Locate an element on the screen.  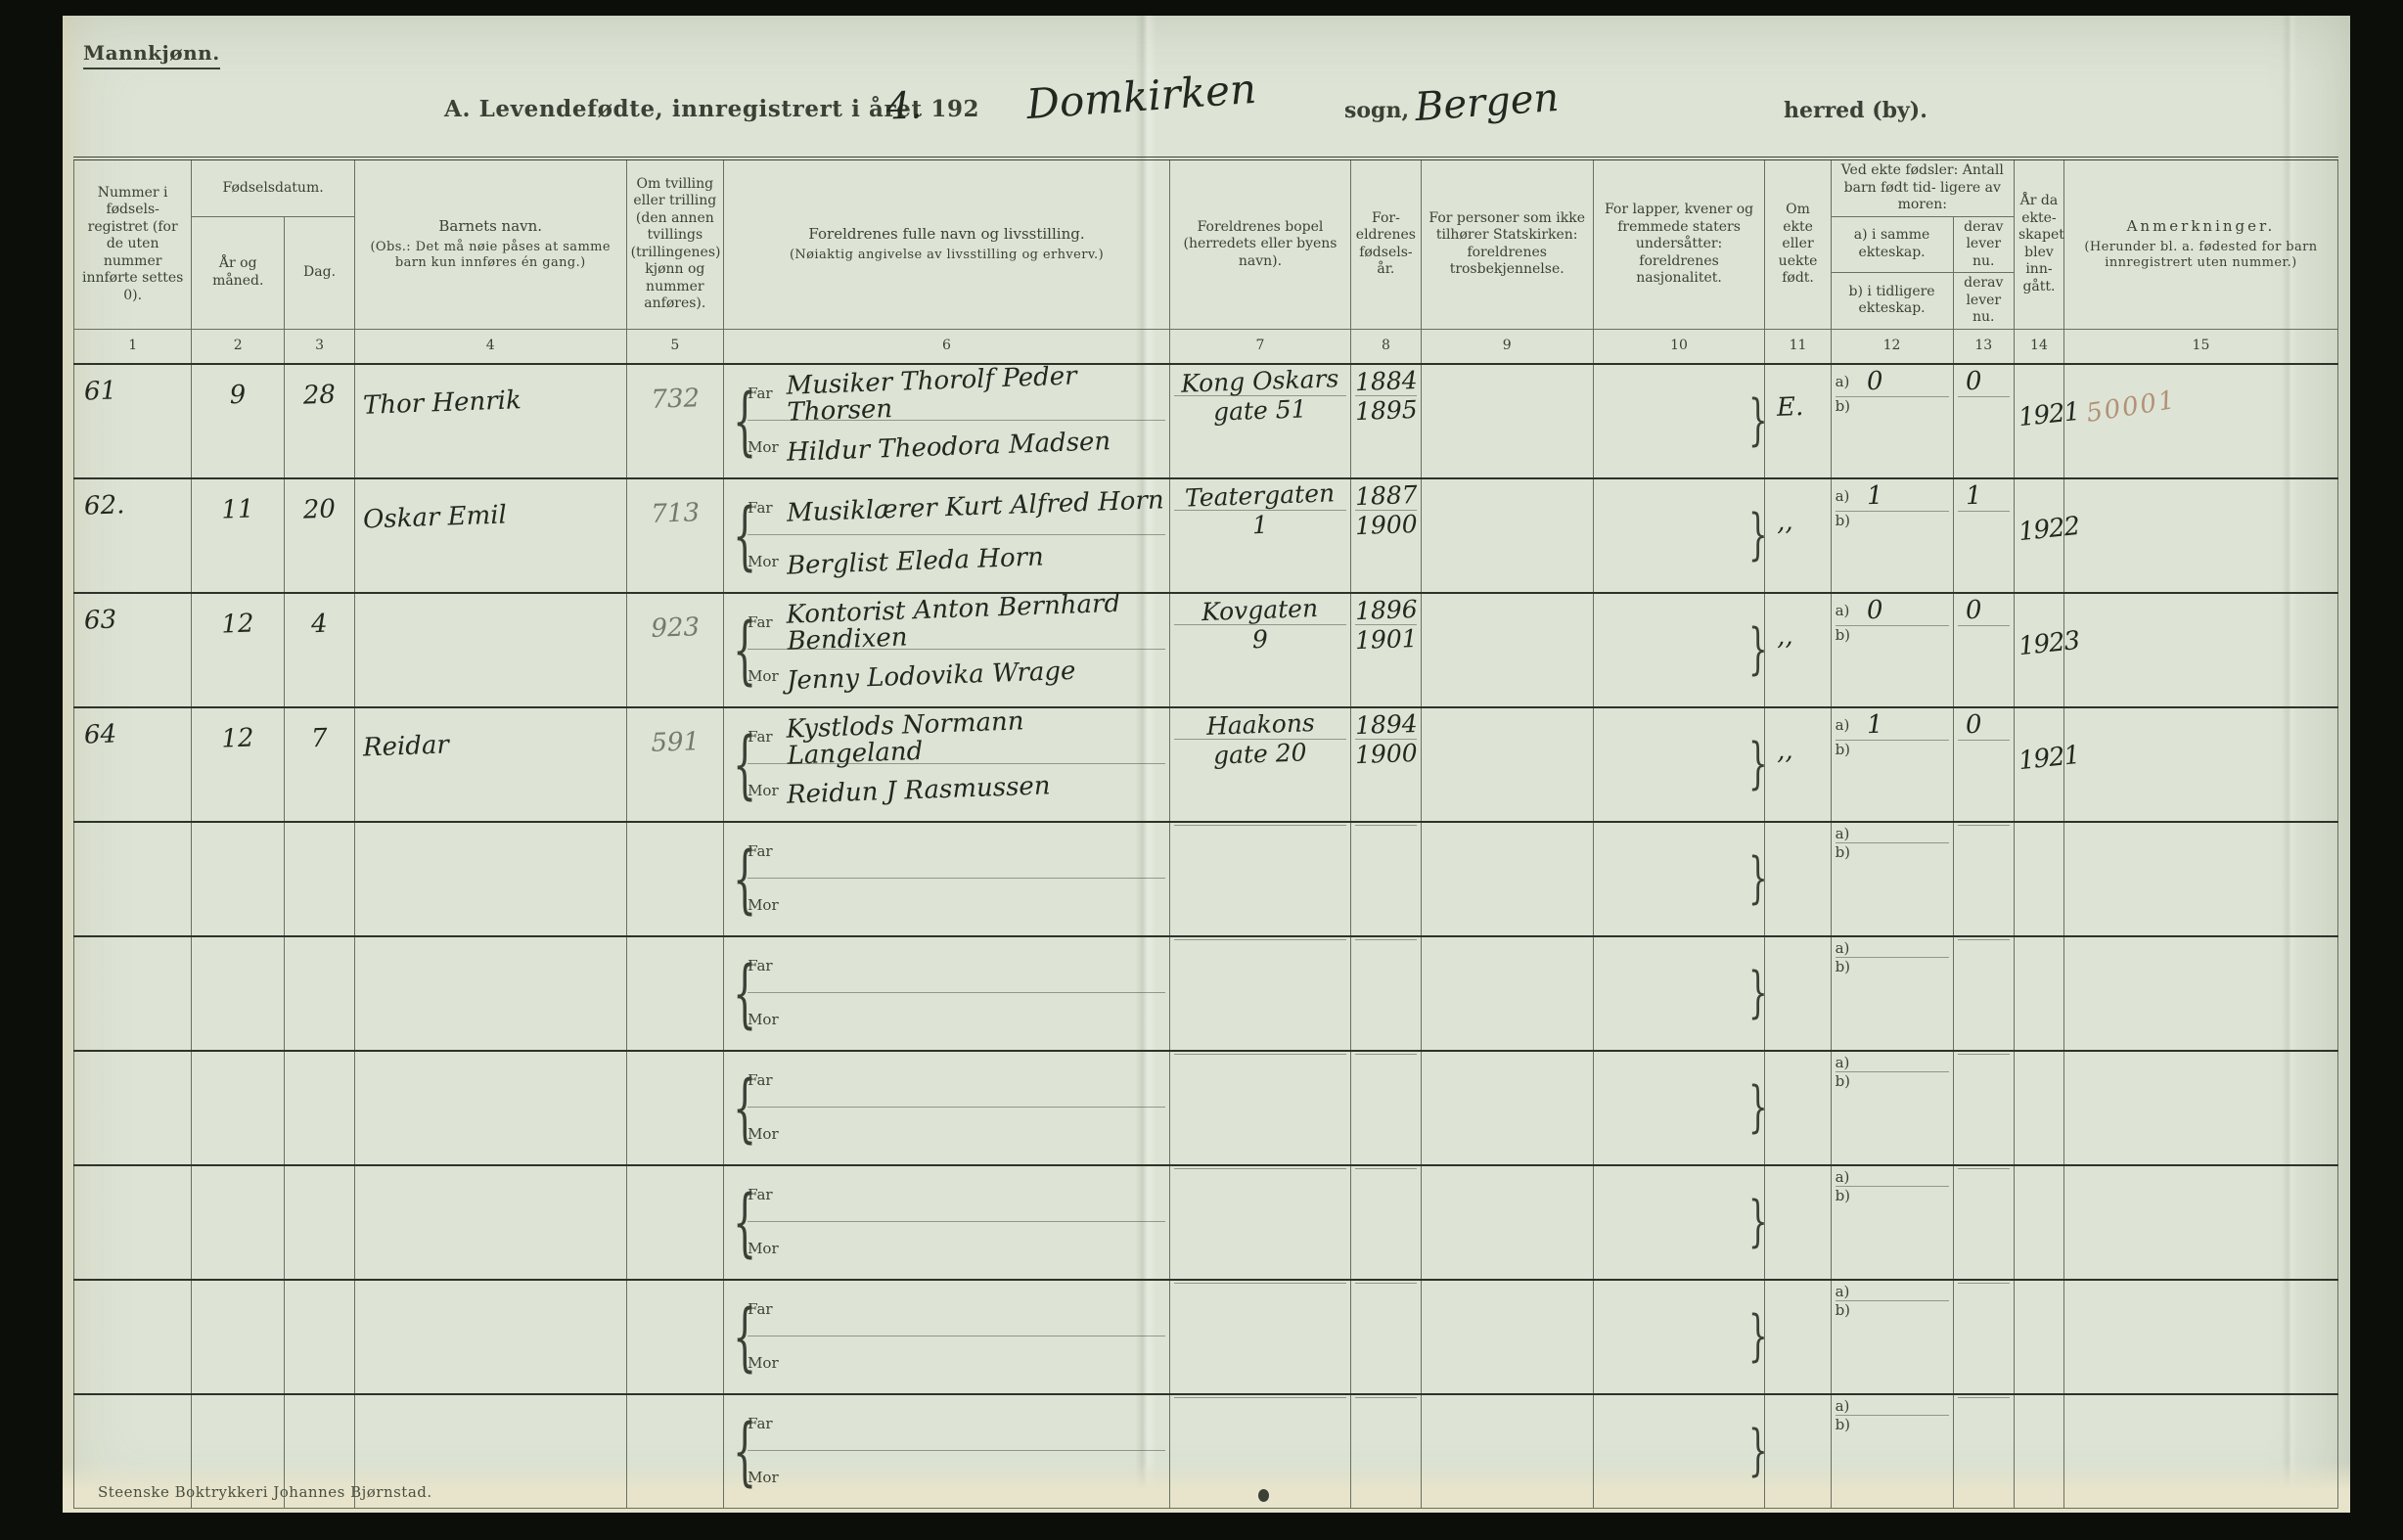
column-number: 6 is located at coordinates (946, 346).